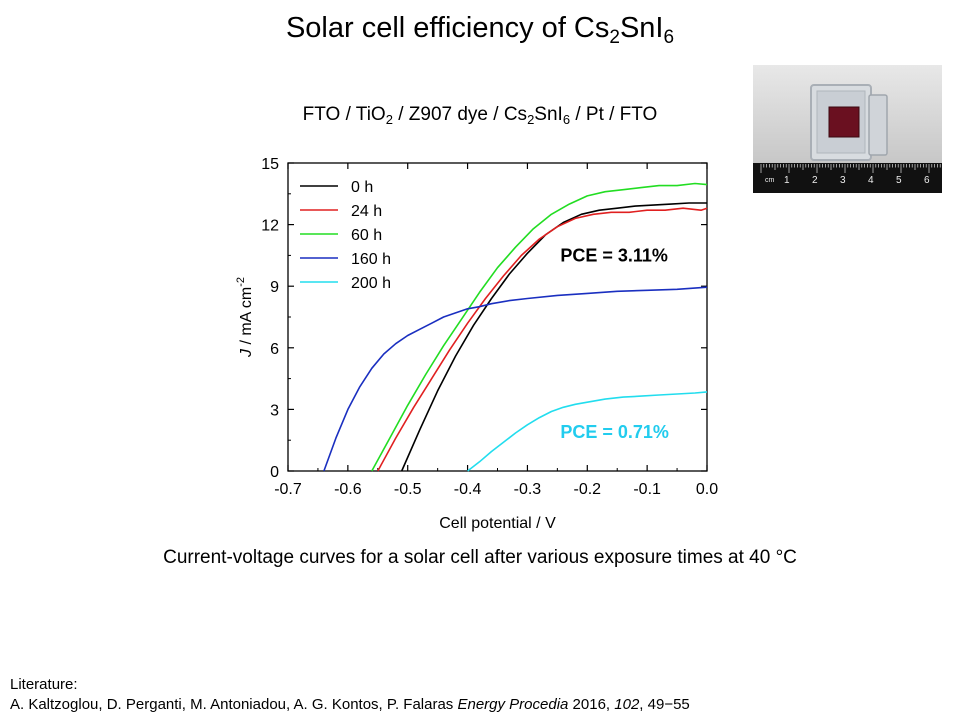  I want to click on series-line-60-h, so click(539, 327).